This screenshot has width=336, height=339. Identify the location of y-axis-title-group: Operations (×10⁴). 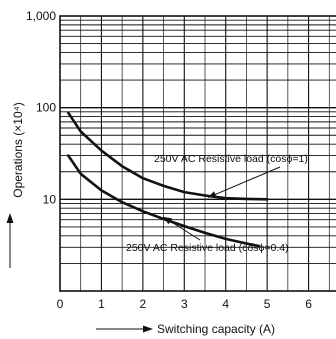
(15, 185).